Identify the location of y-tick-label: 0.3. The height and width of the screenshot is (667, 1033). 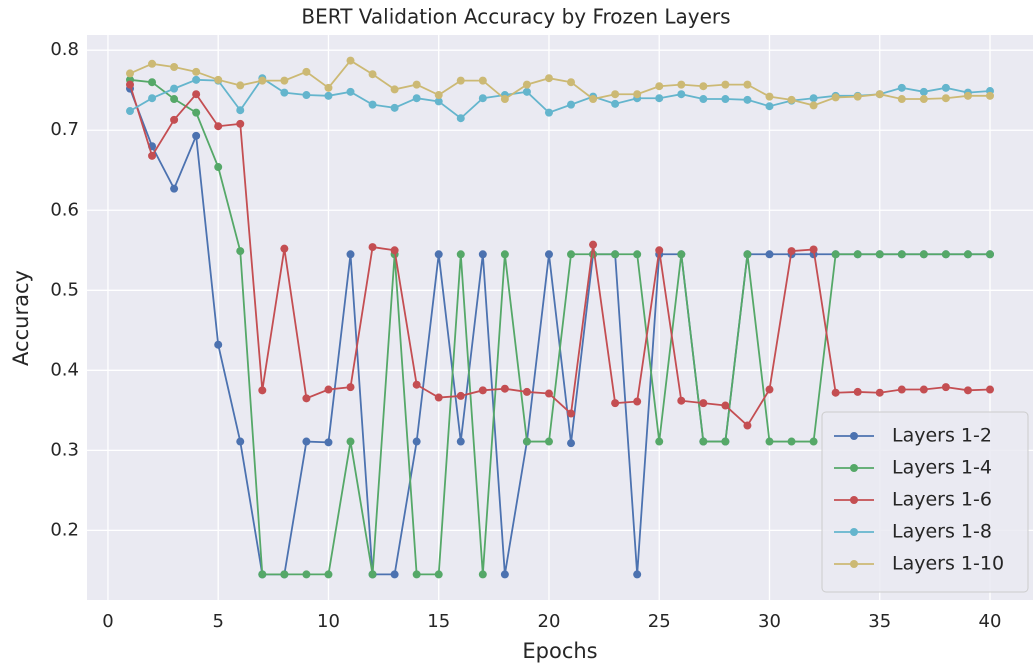
(64, 449).